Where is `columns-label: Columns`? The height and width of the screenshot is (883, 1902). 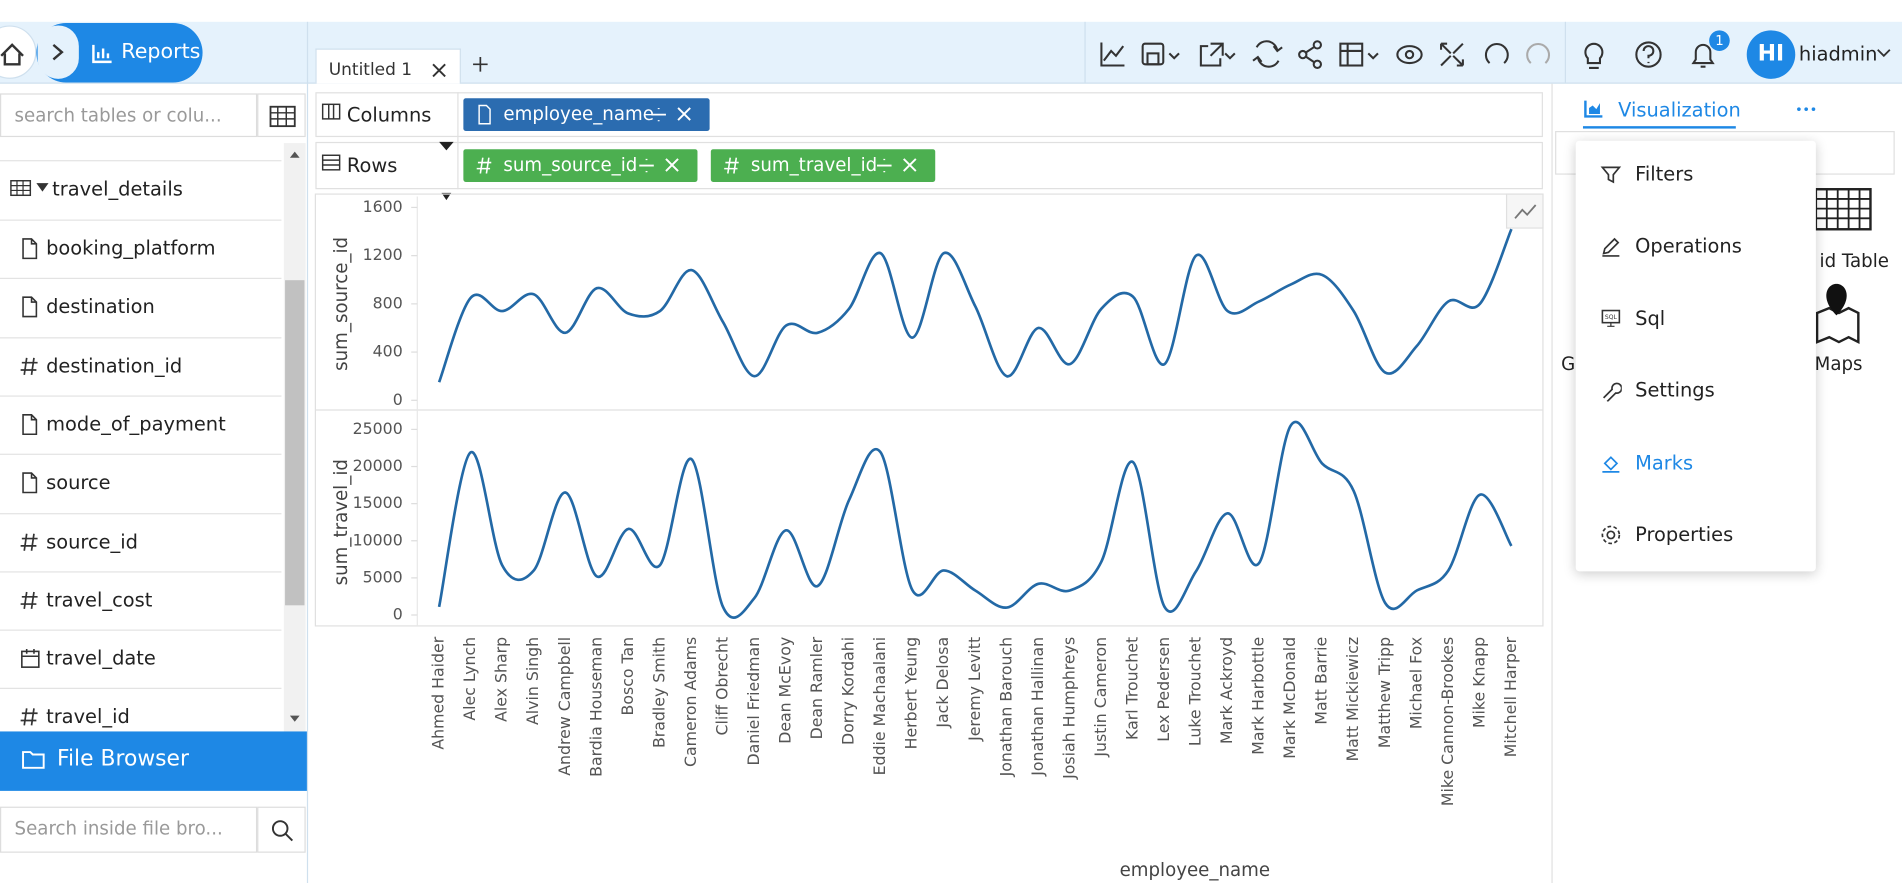
columns-label: Columns is located at coordinates (389, 115).